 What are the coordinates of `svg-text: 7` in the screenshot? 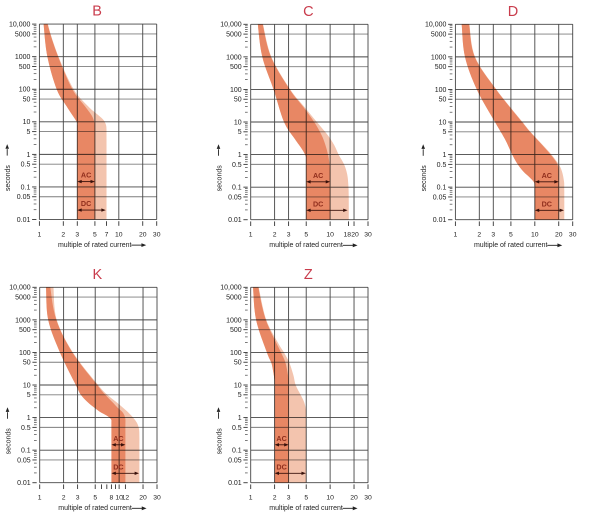 It's located at (107, 234).